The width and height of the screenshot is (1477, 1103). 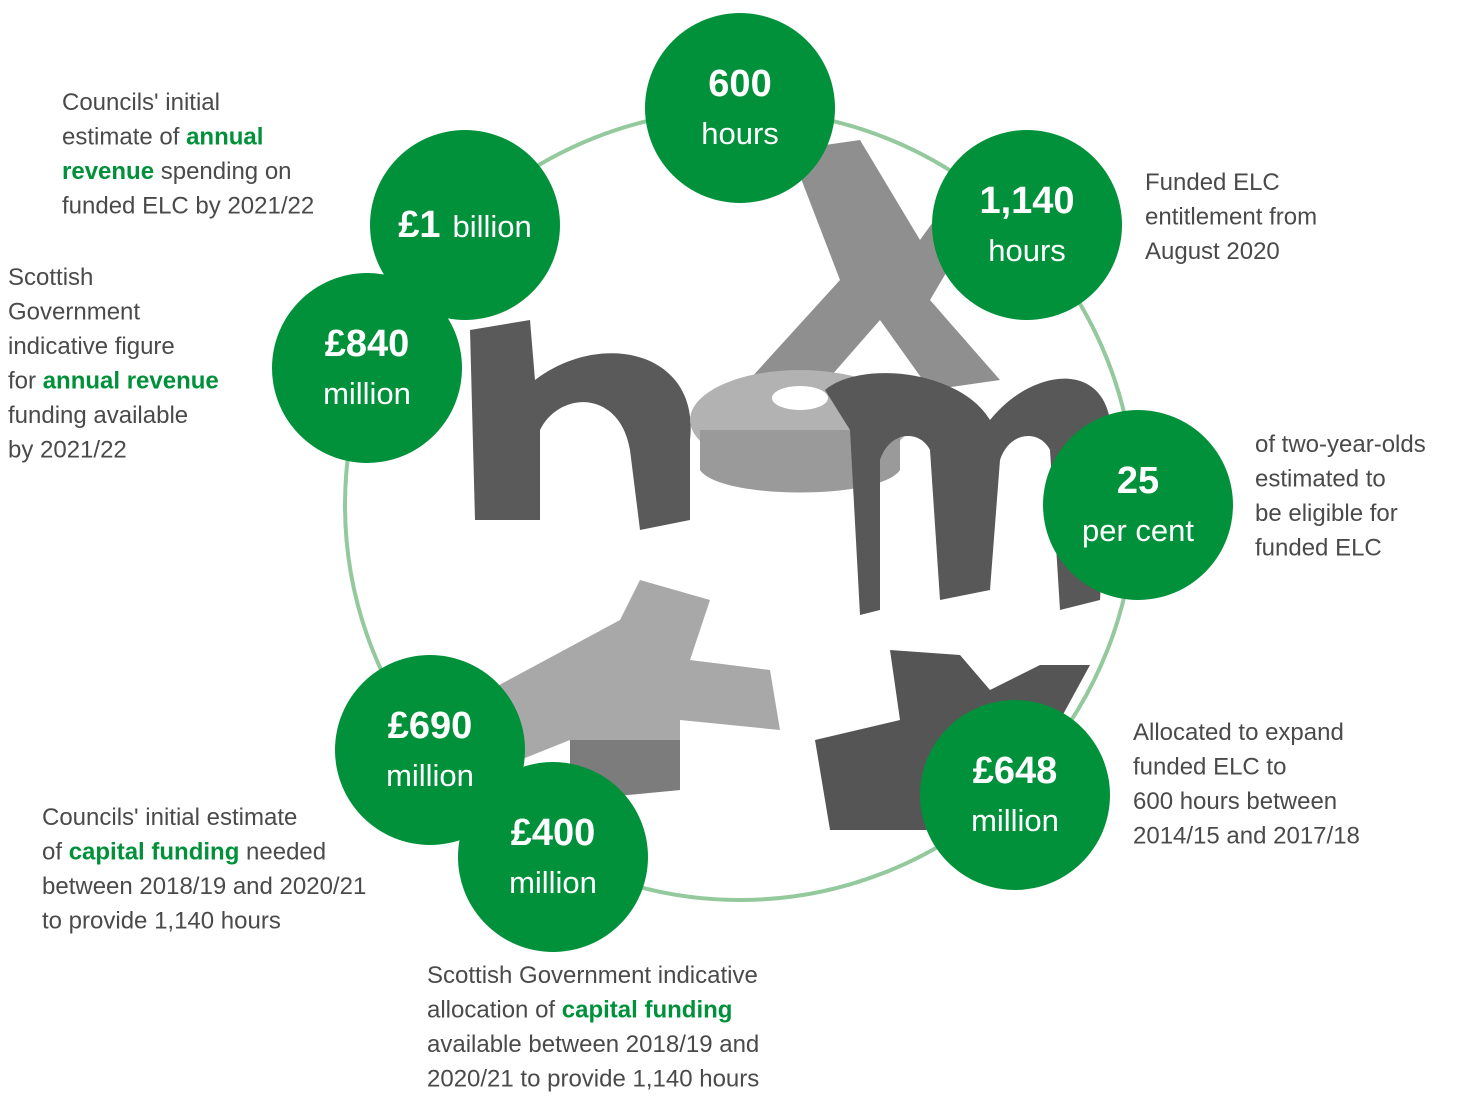 I want to click on caption-line: Government, so click(x=74, y=312).